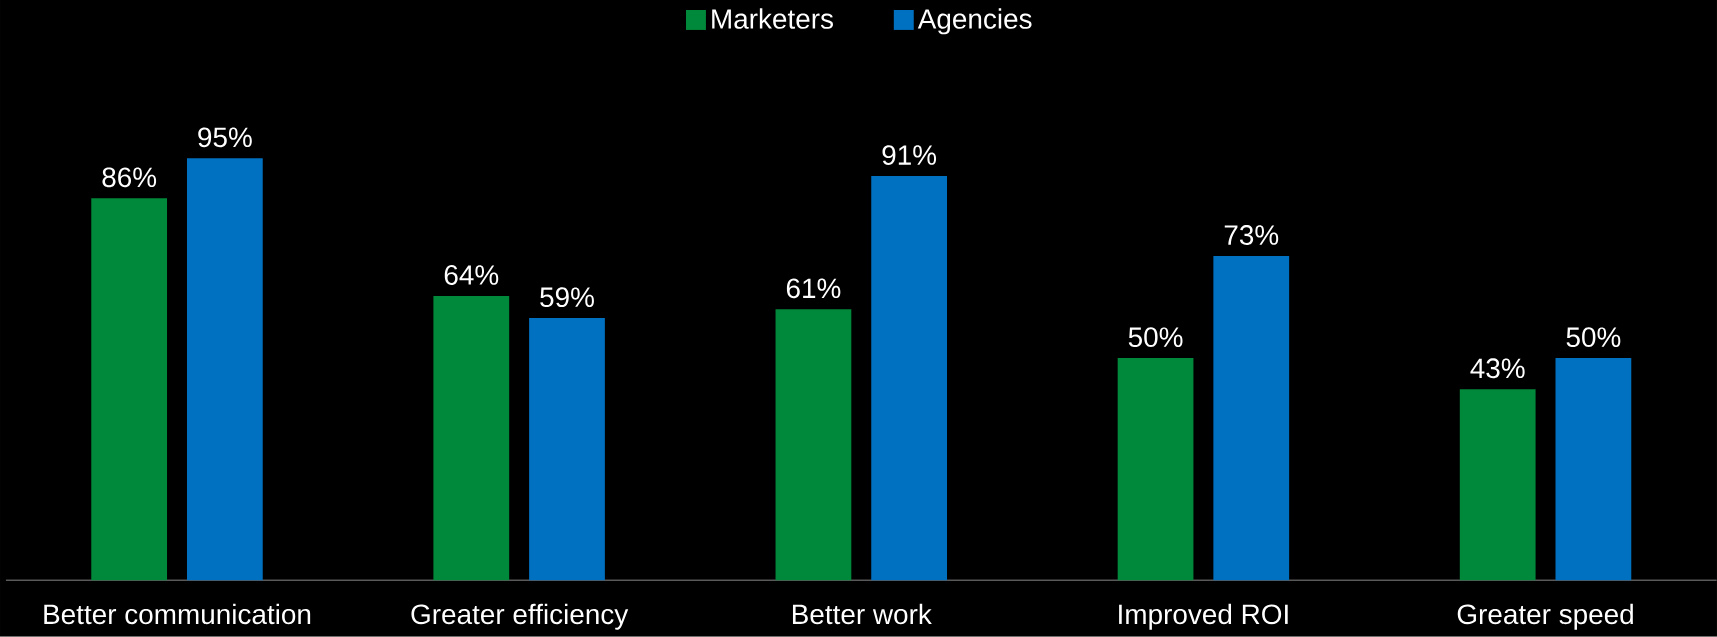  Describe the element at coordinates (471, 275) in the screenshot. I see `data-label: 64%` at that location.